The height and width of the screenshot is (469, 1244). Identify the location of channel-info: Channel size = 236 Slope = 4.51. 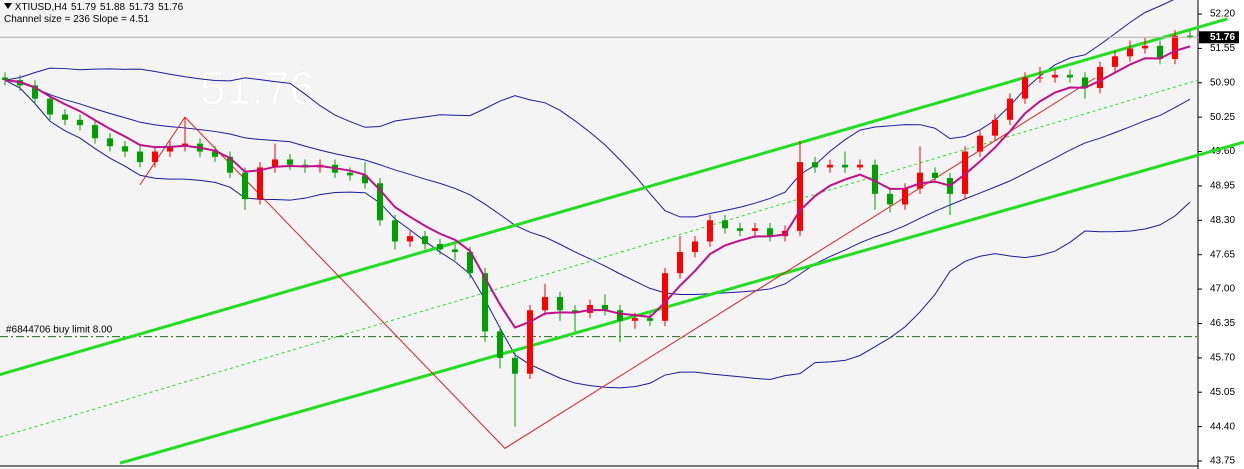
(77, 19).